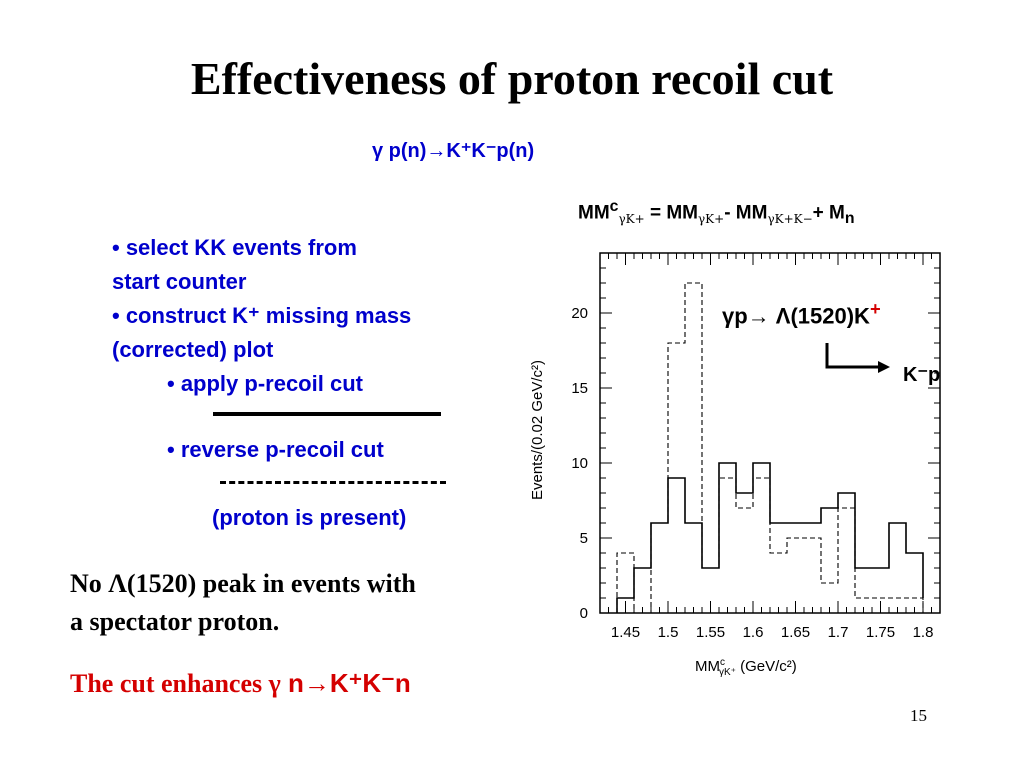  Describe the element at coordinates (327, 414) in the screenshot. I see `solid-line-legend` at that location.